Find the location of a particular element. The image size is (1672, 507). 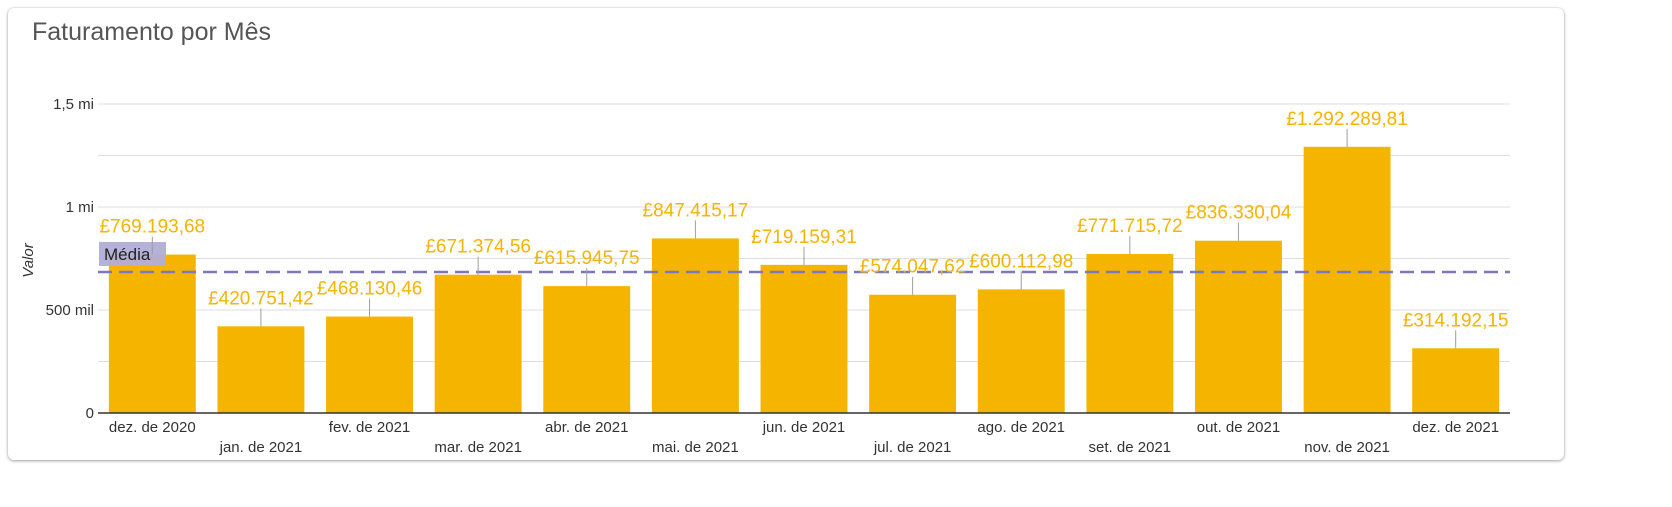

x-tick-label: mar. de 2021 is located at coordinates (478, 447).